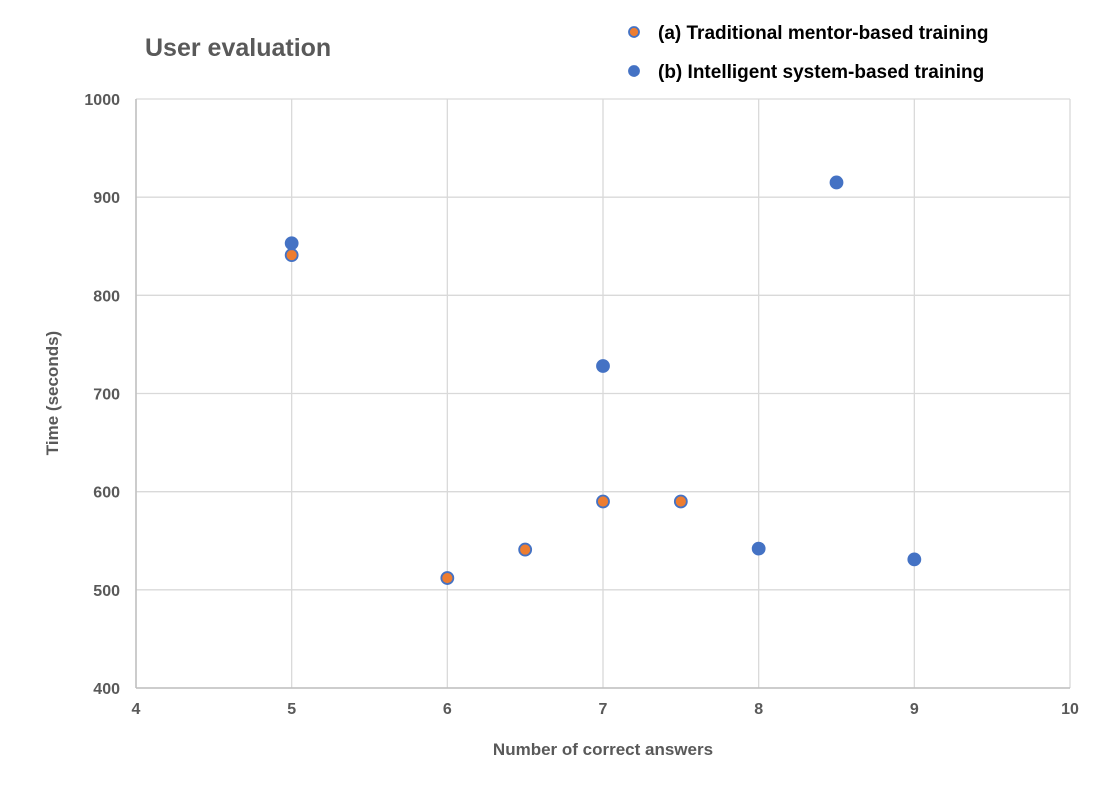 This screenshot has height=786, width=1096. Describe the element at coordinates (106, 689) in the screenshot. I see `y-tick-label: 400` at that location.